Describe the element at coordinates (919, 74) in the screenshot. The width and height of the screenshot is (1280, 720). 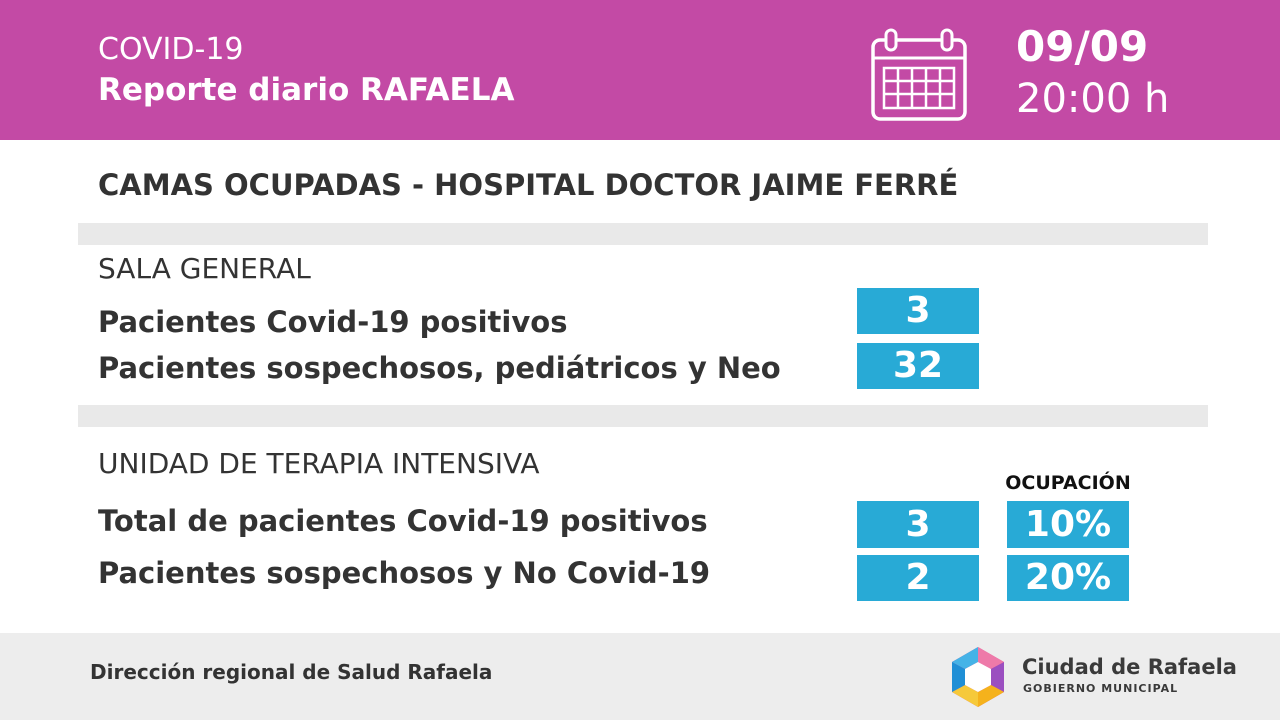
I see `calendar-icon` at that location.